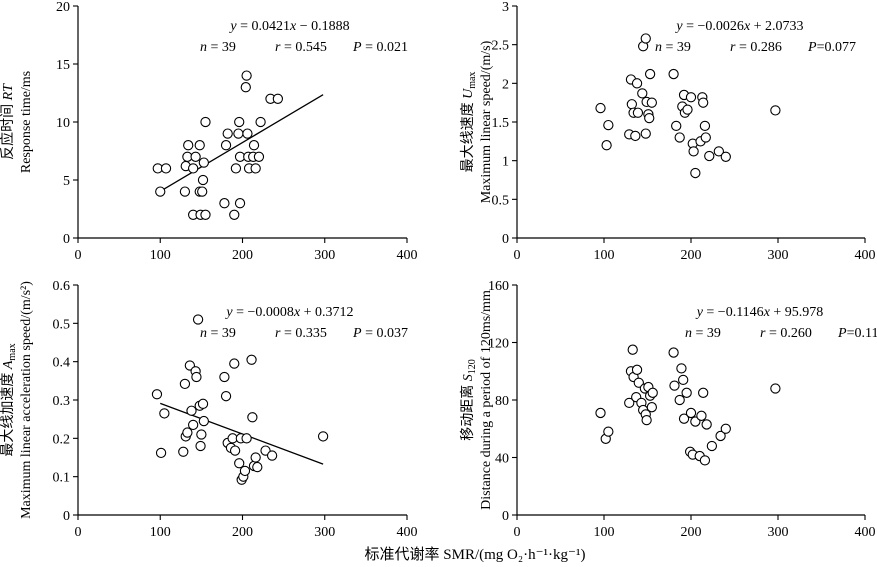  What do you see at coordinates (475, 554) in the screenshot?
I see `shared-x-axis-label: 标准代谢率 SMR/(mg O₂·h⁻¹·kg⁻¹)` at bounding box center [475, 554].